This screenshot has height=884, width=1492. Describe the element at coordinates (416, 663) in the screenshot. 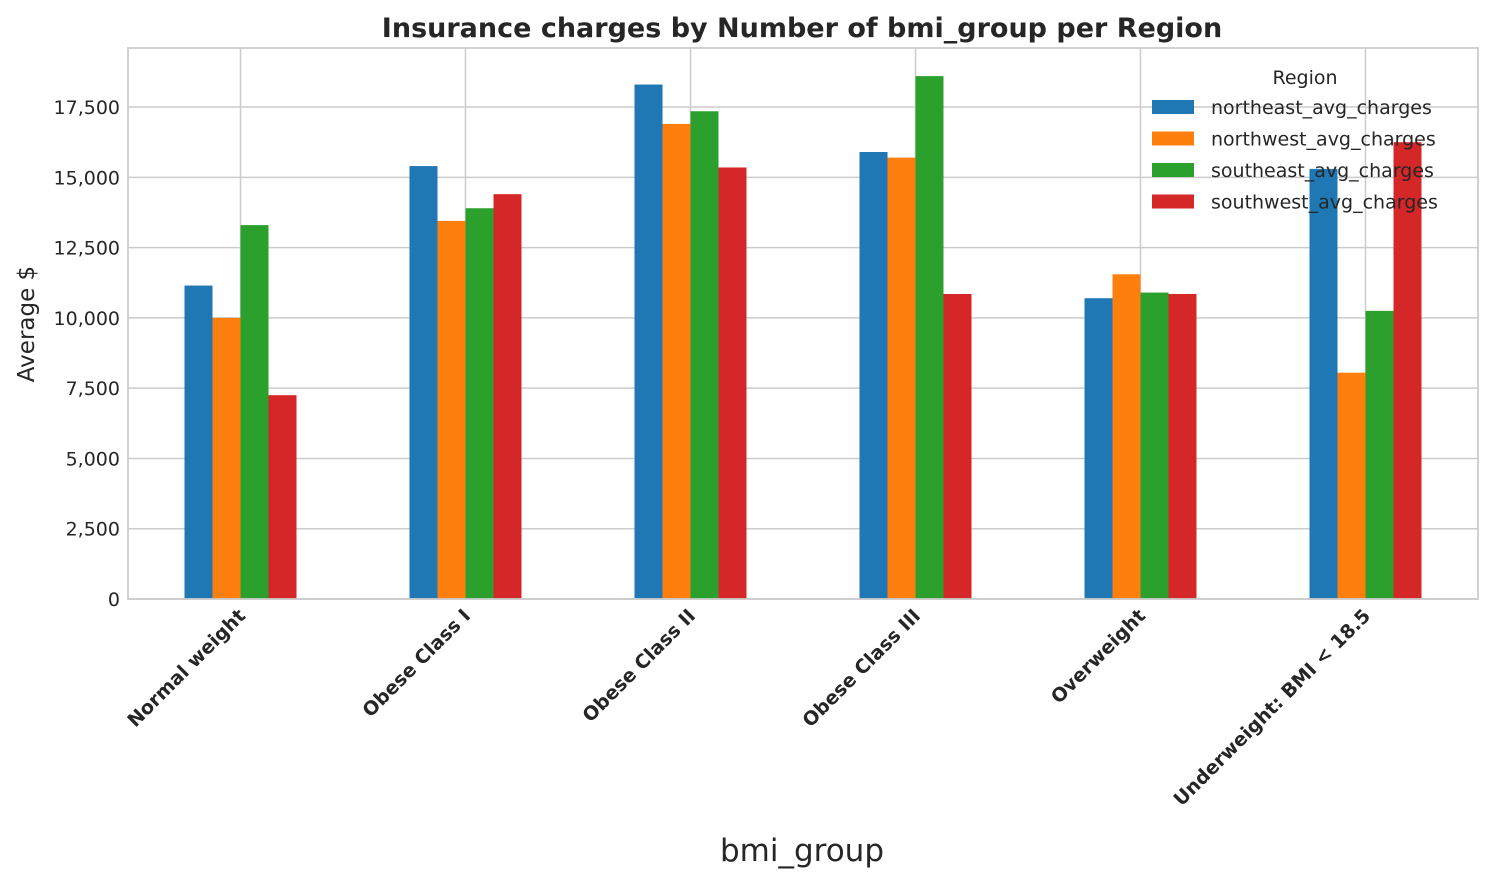

I see `x-tick-label: Obese Class I` at that location.